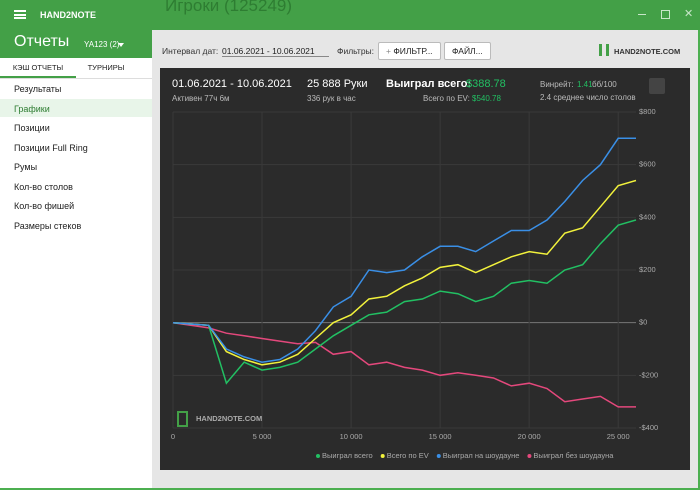  What do you see at coordinates (48, 225) in the screenshot?
I see `menu-item: Размеры стеков` at bounding box center [48, 225].